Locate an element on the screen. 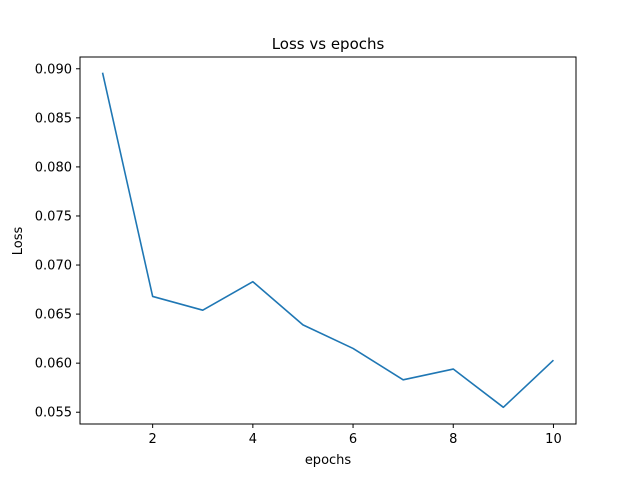 The image size is (640, 480). x-tick-label: 6 is located at coordinates (353, 439).